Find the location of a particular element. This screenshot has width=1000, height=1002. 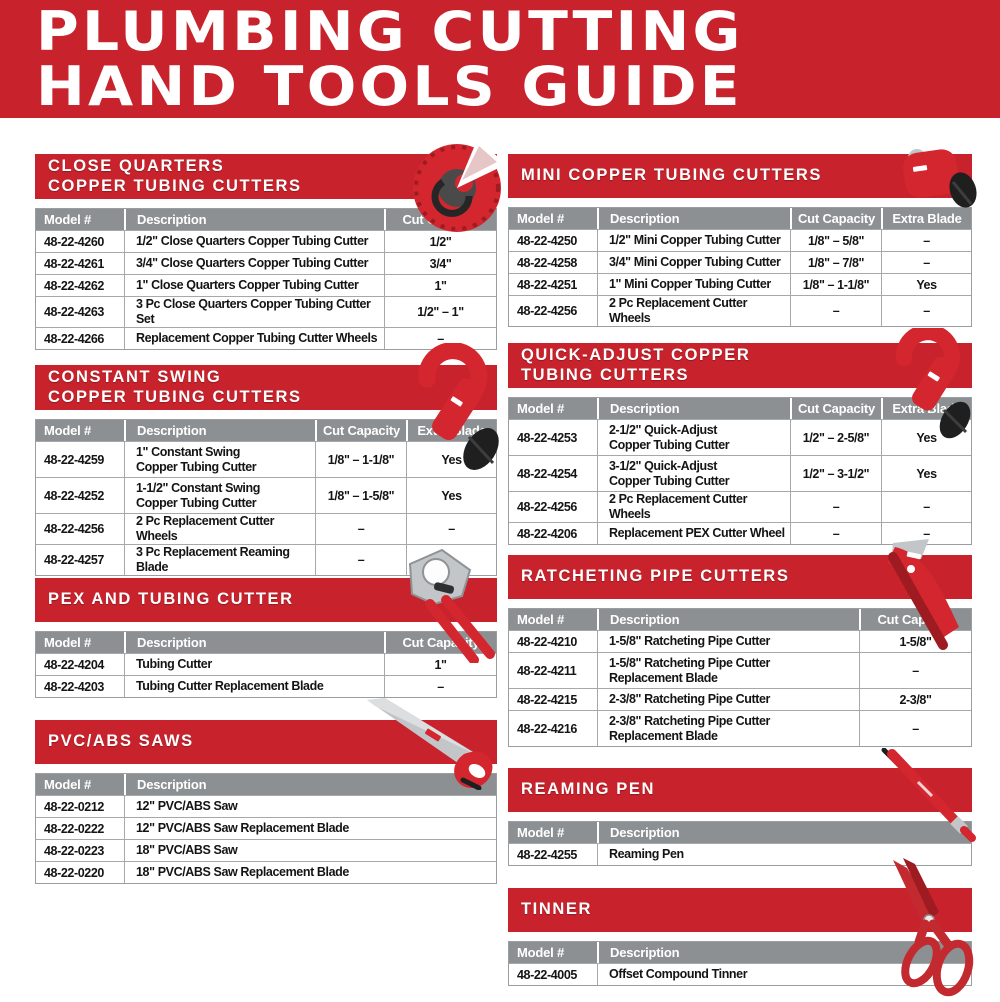

model-number: 48-22-0212 is located at coordinates (74, 806).